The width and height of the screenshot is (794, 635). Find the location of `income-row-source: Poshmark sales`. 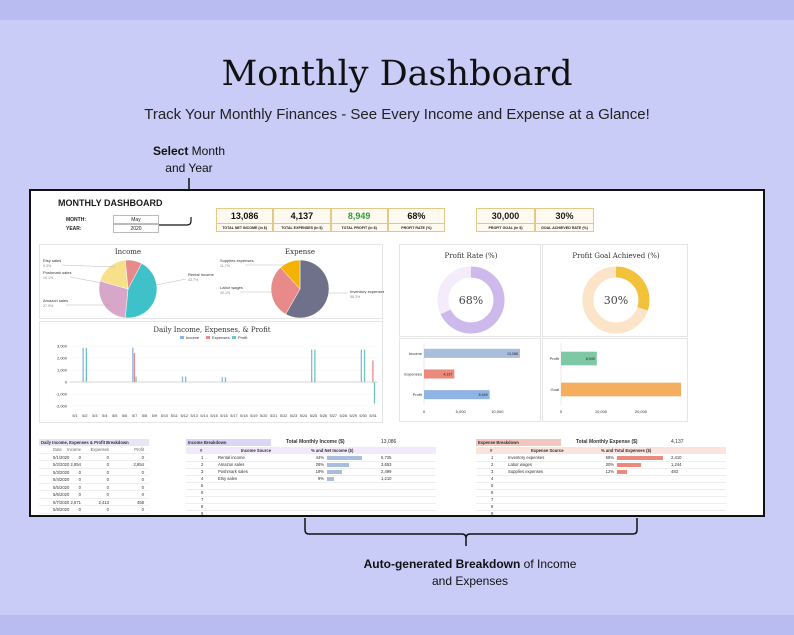

income-row-source: Poshmark sales is located at coordinates (233, 471).